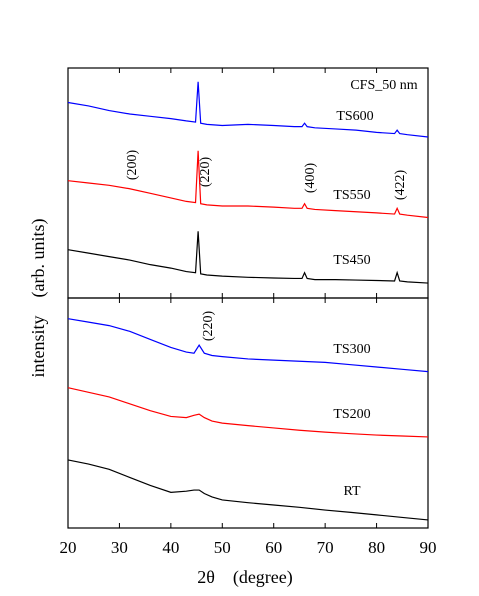 The height and width of the screenshot is (596, 479). What do you see at coordinates (428, 547) in the screenshot?
I see `x-tick-label: 90` at bounding box center [428, 547].